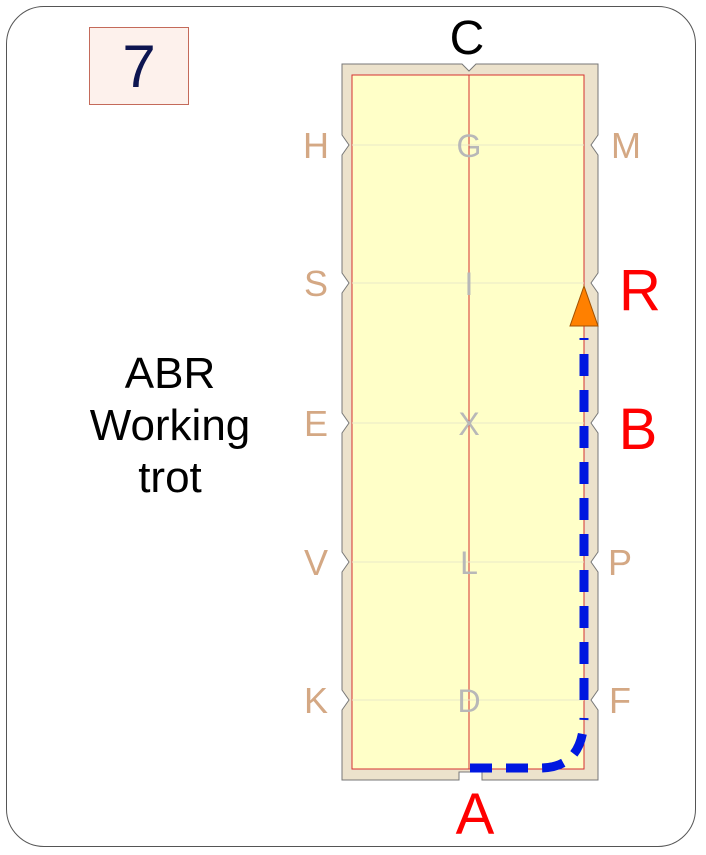  Describe the element at coordinates (620, 562) in the screenshot. I see `letter-P: P` at that location.